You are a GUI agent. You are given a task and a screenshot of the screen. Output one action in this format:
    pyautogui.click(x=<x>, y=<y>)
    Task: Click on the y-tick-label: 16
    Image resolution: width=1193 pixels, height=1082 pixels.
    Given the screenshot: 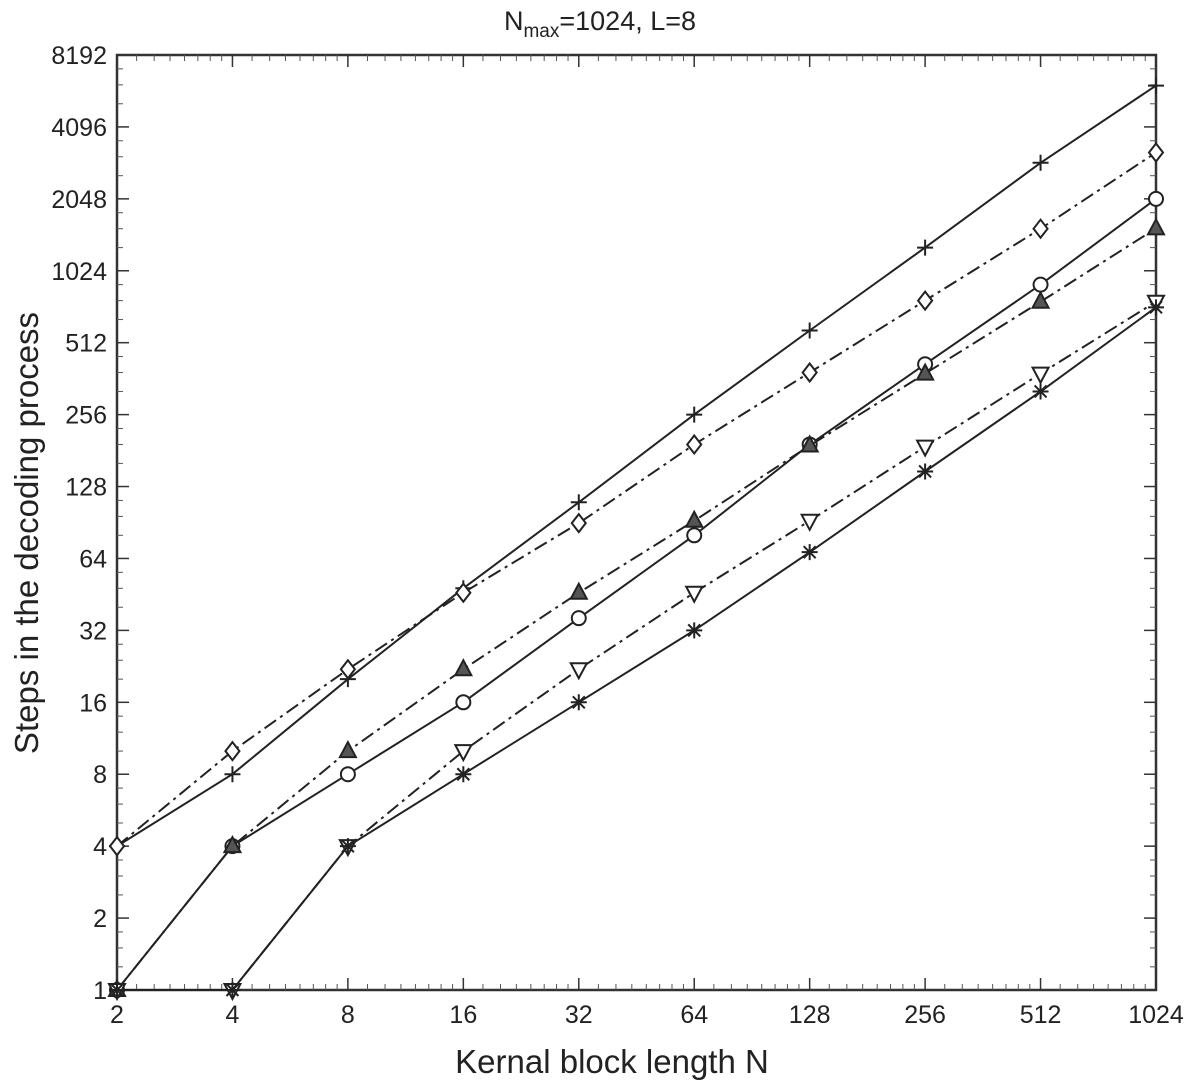 What is the action you would take?
    pyautogui.click(x=93, y=703)
    